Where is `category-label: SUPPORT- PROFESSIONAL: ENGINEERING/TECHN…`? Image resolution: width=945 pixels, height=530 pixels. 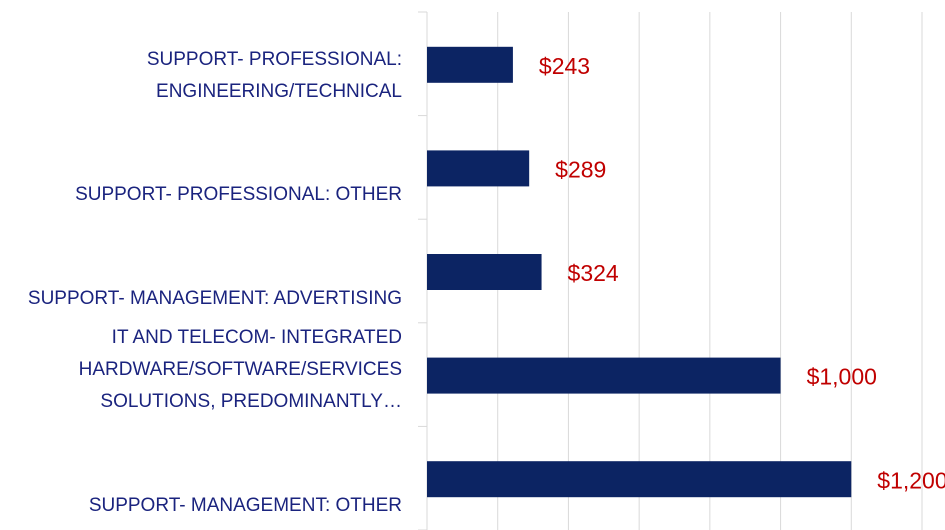 category-label: SUPPORT- PROFESSIONAL: ENGINEERING/TECHN… is located at coordinates (274, 75).